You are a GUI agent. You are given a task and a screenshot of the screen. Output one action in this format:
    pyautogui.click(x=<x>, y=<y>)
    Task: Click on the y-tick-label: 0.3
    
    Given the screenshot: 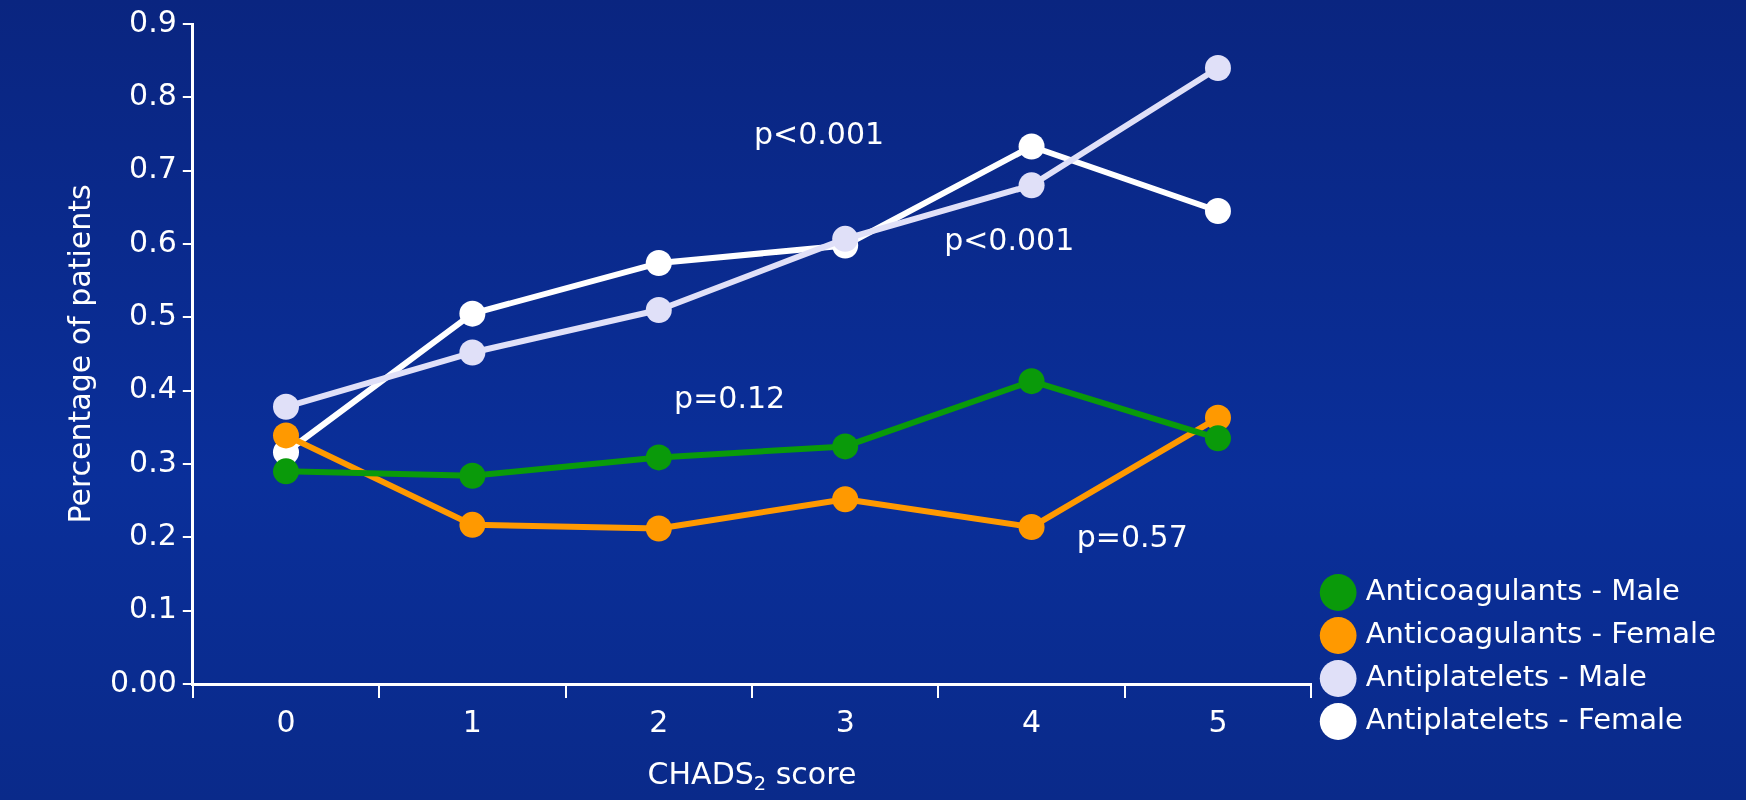 What is the action you would take?
    pyautogui.click(x=153, y=461)
    